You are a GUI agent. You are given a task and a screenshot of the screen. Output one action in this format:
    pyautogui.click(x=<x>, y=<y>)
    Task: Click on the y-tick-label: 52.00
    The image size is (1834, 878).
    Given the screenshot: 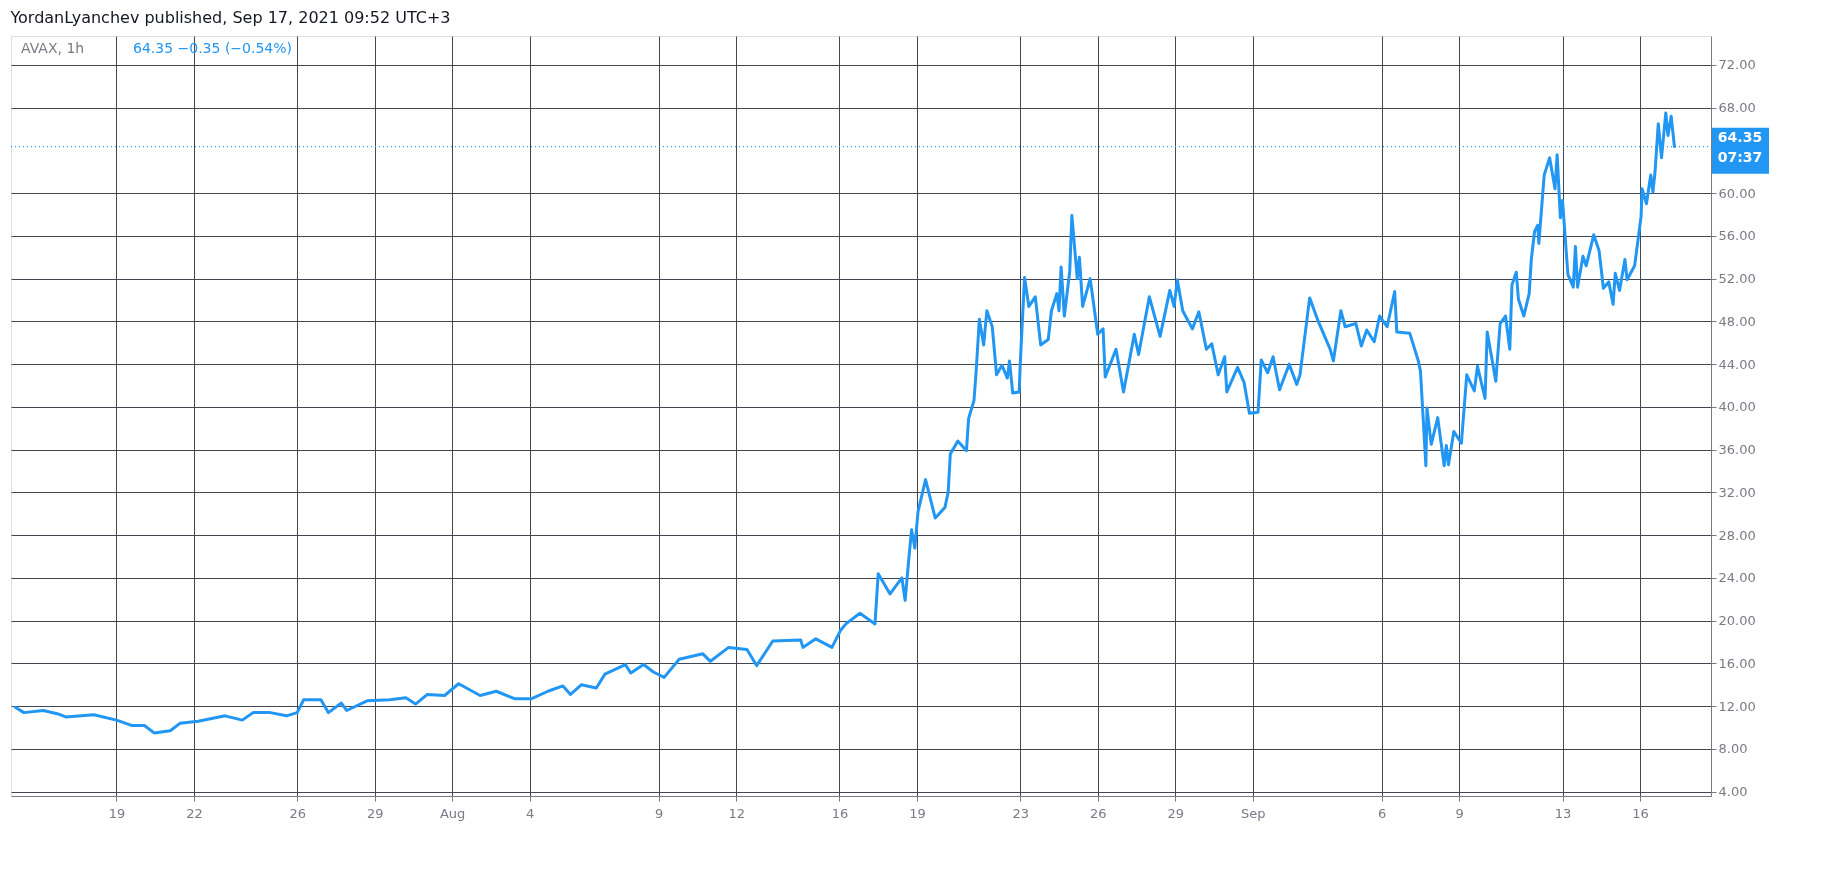 What is the action you would take?
    pyautogui.click(x=1737, y=279)
    